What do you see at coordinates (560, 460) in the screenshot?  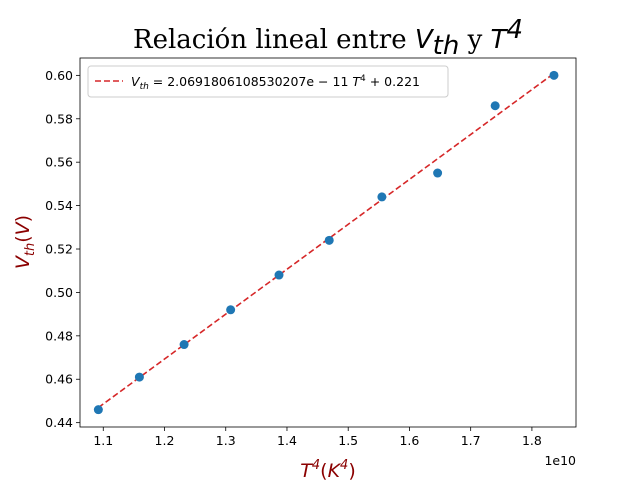 I see `x-offset-label: 1e10` at bounding box center [560, 460].